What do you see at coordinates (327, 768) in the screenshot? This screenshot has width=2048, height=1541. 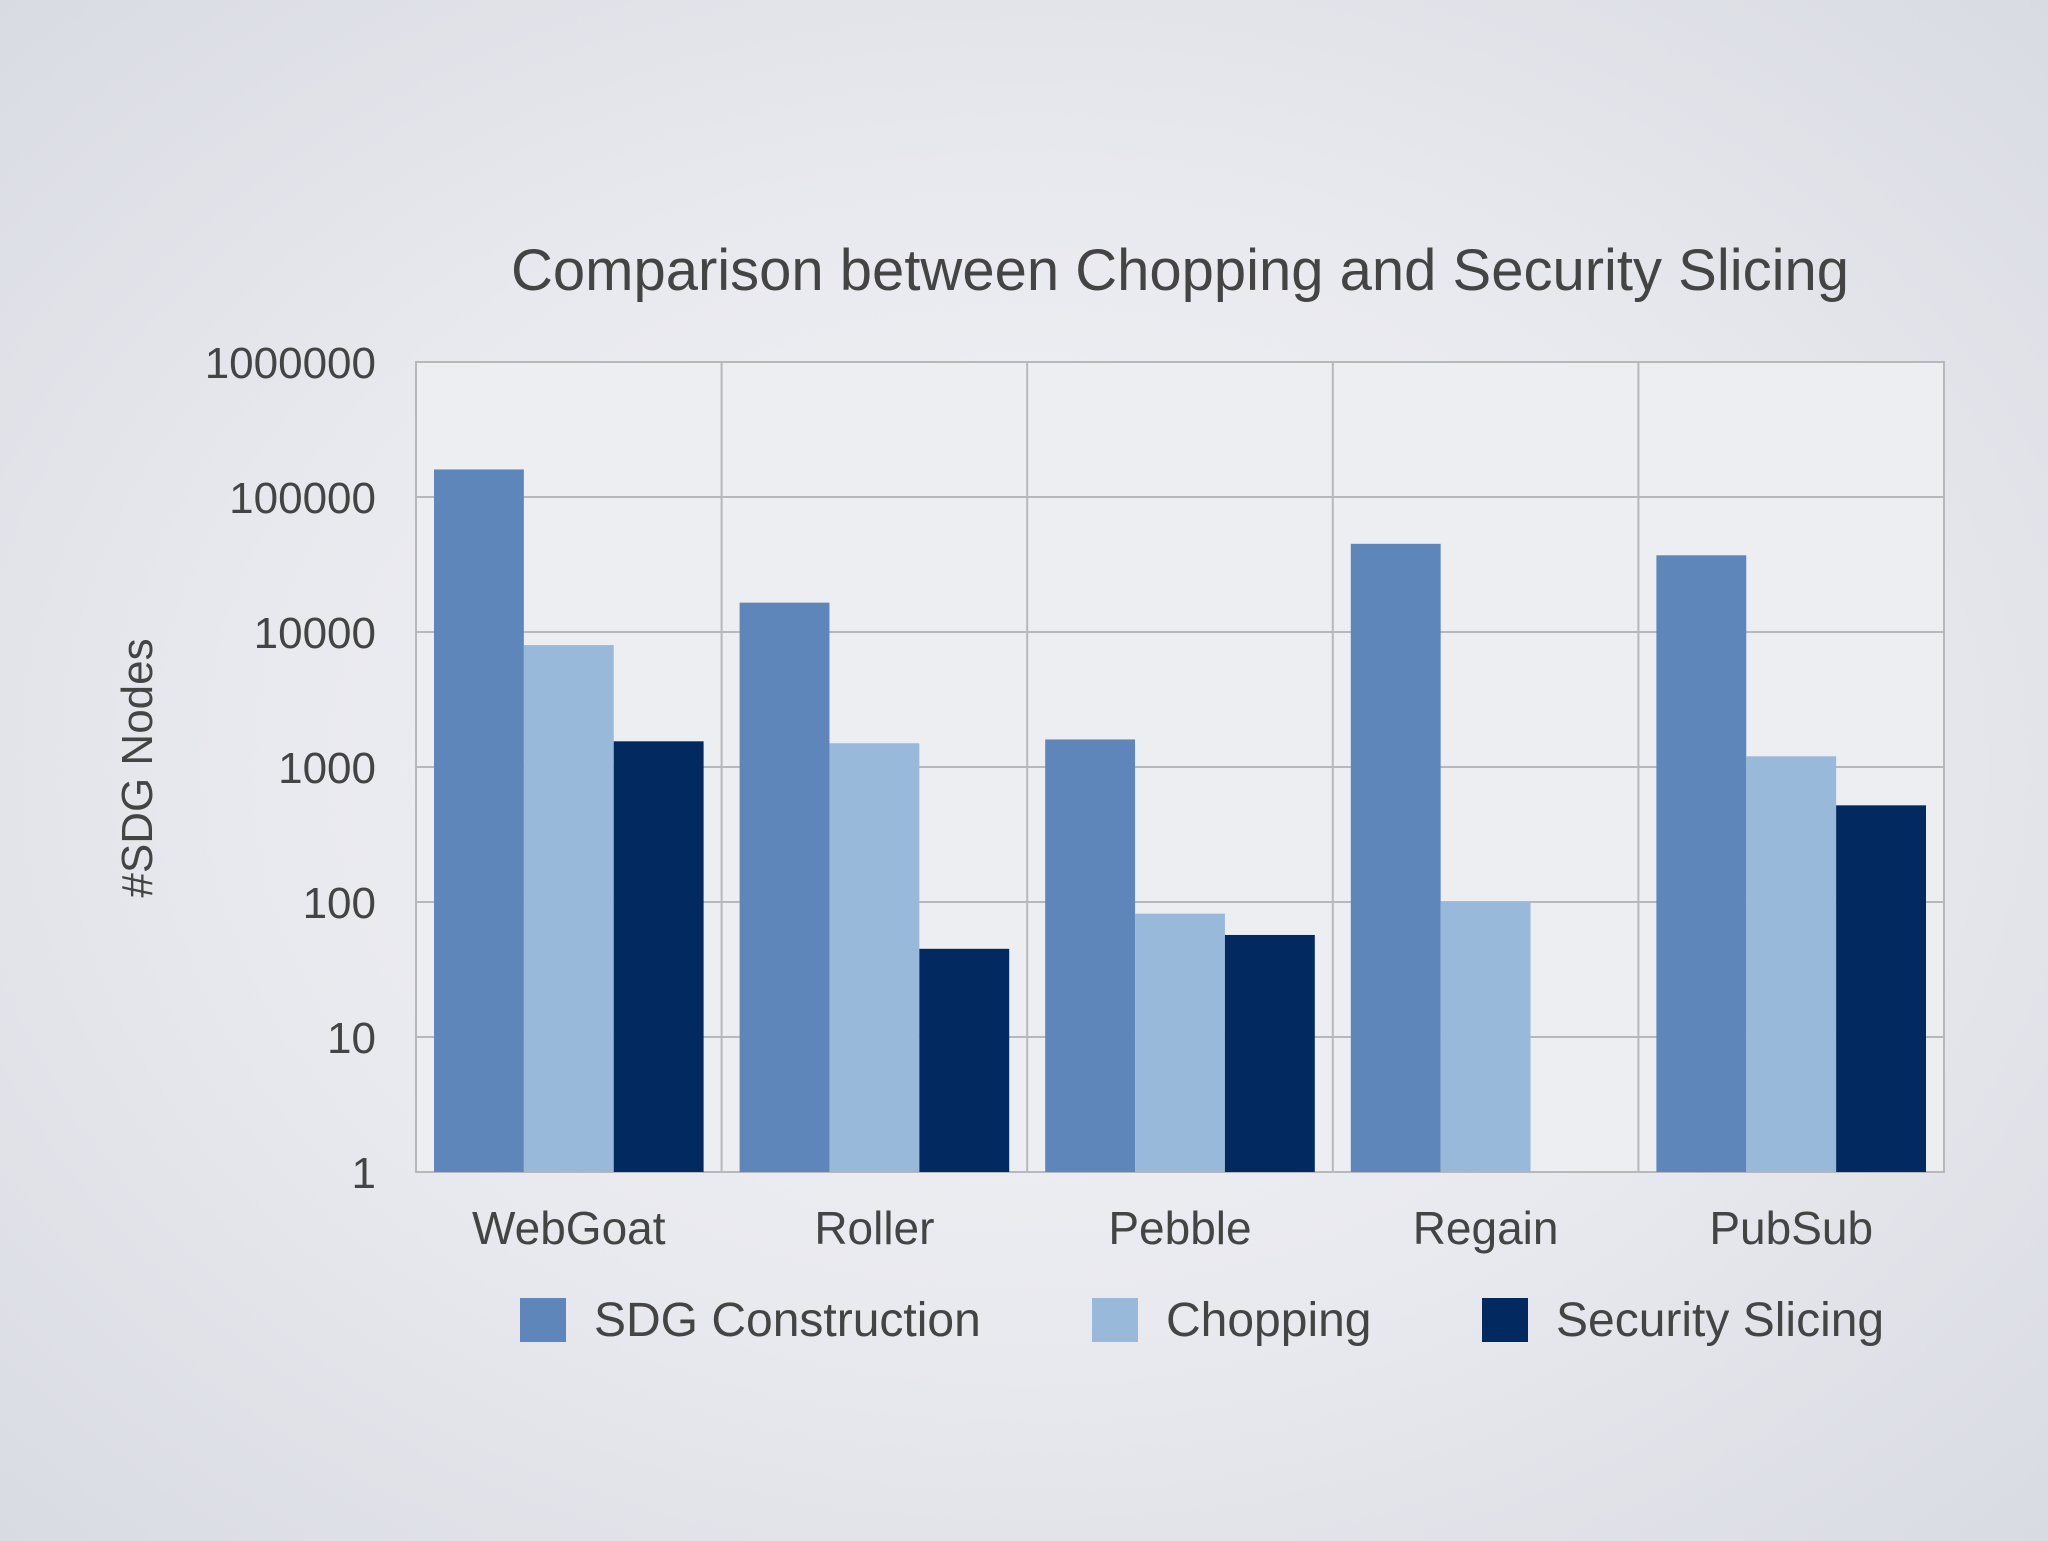 I see `y-tick-label: 1000` at bounding box center [327, 768].